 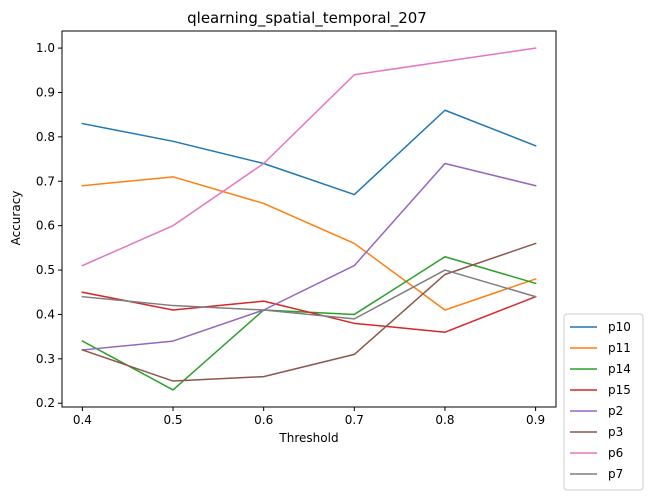 What do you see at coordinates (45, 226) in the screenshot?
I see `y-tick-label: 0.6` at bounding box center [45, 226].